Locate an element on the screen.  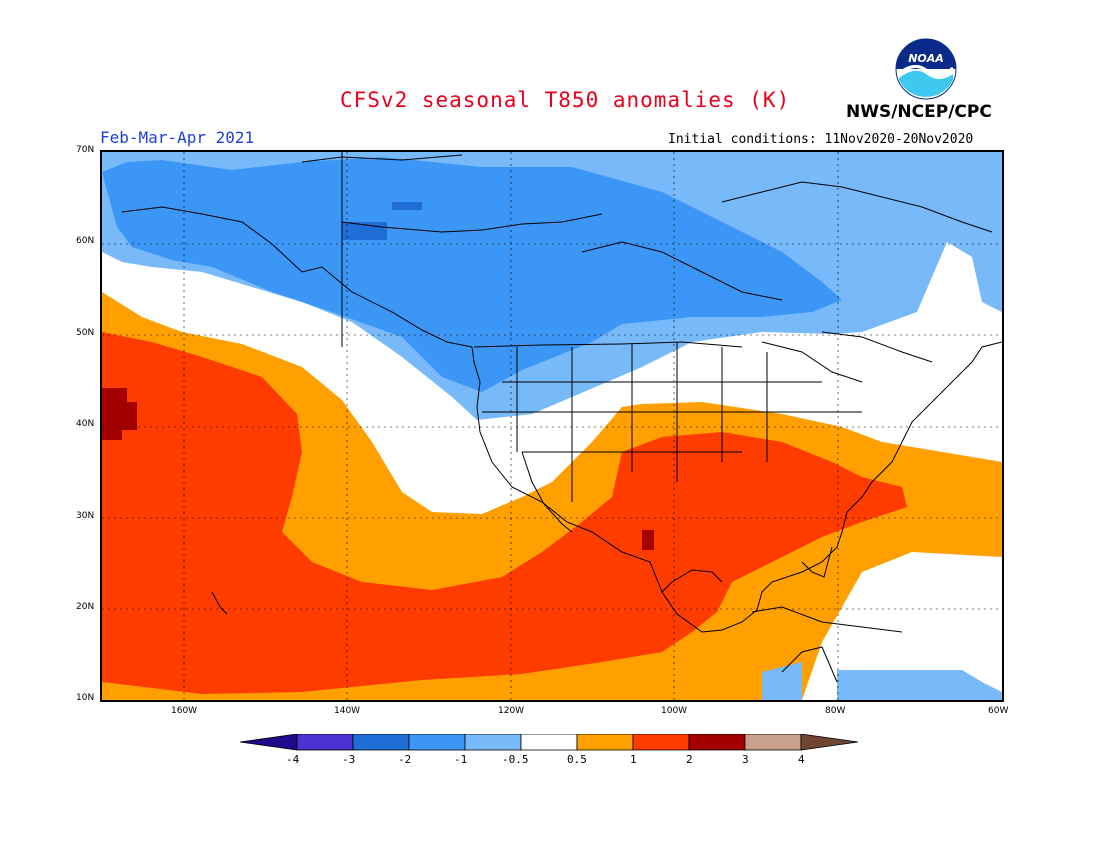
map-title: CFSv2 seasonal T850 anomalies (K) is located at coordinates (565, 100).